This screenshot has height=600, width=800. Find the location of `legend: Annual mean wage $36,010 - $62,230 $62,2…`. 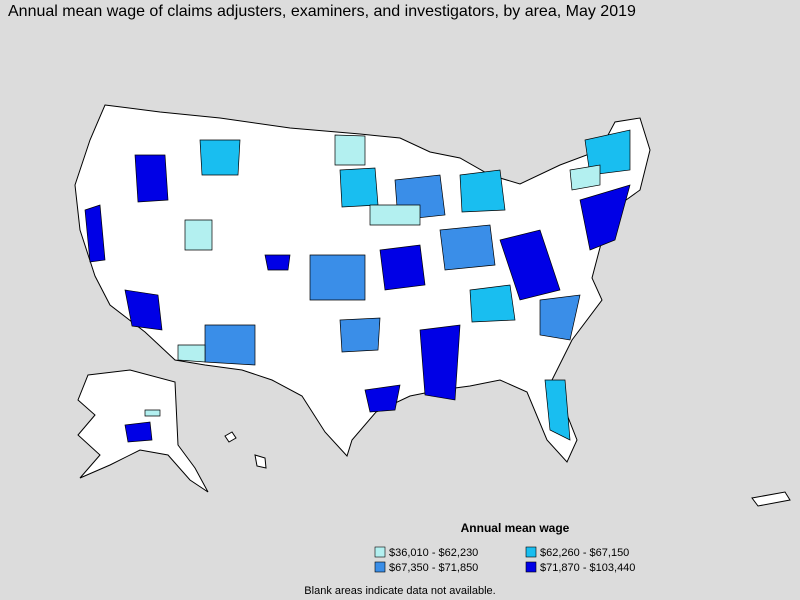

legend: Annual mean wage $36,010 - $62,230 $62,2… is located at coordinates (504, 547).